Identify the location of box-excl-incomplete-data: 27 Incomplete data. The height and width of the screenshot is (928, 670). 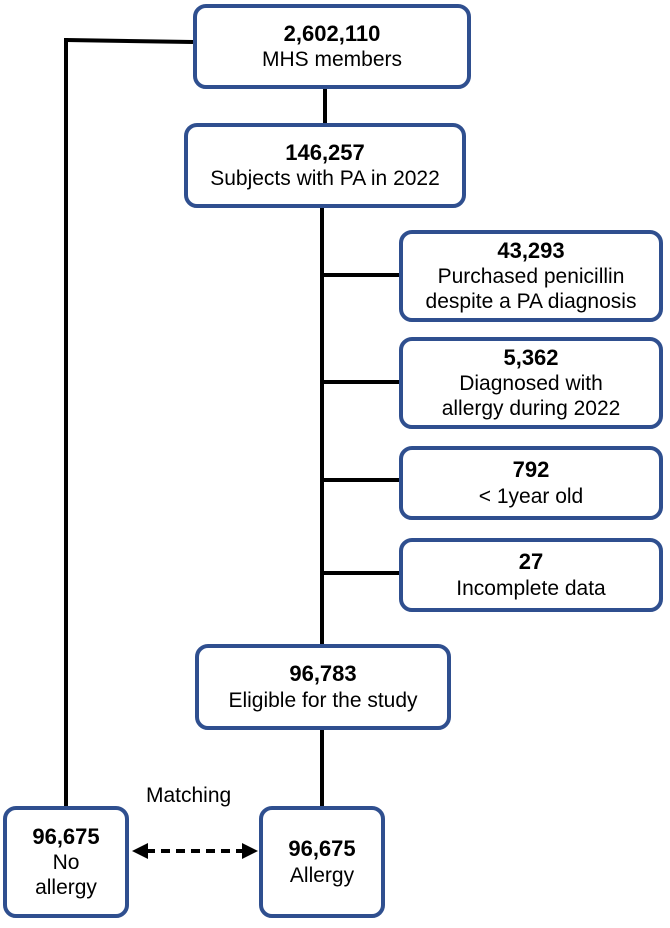
(531, 575).